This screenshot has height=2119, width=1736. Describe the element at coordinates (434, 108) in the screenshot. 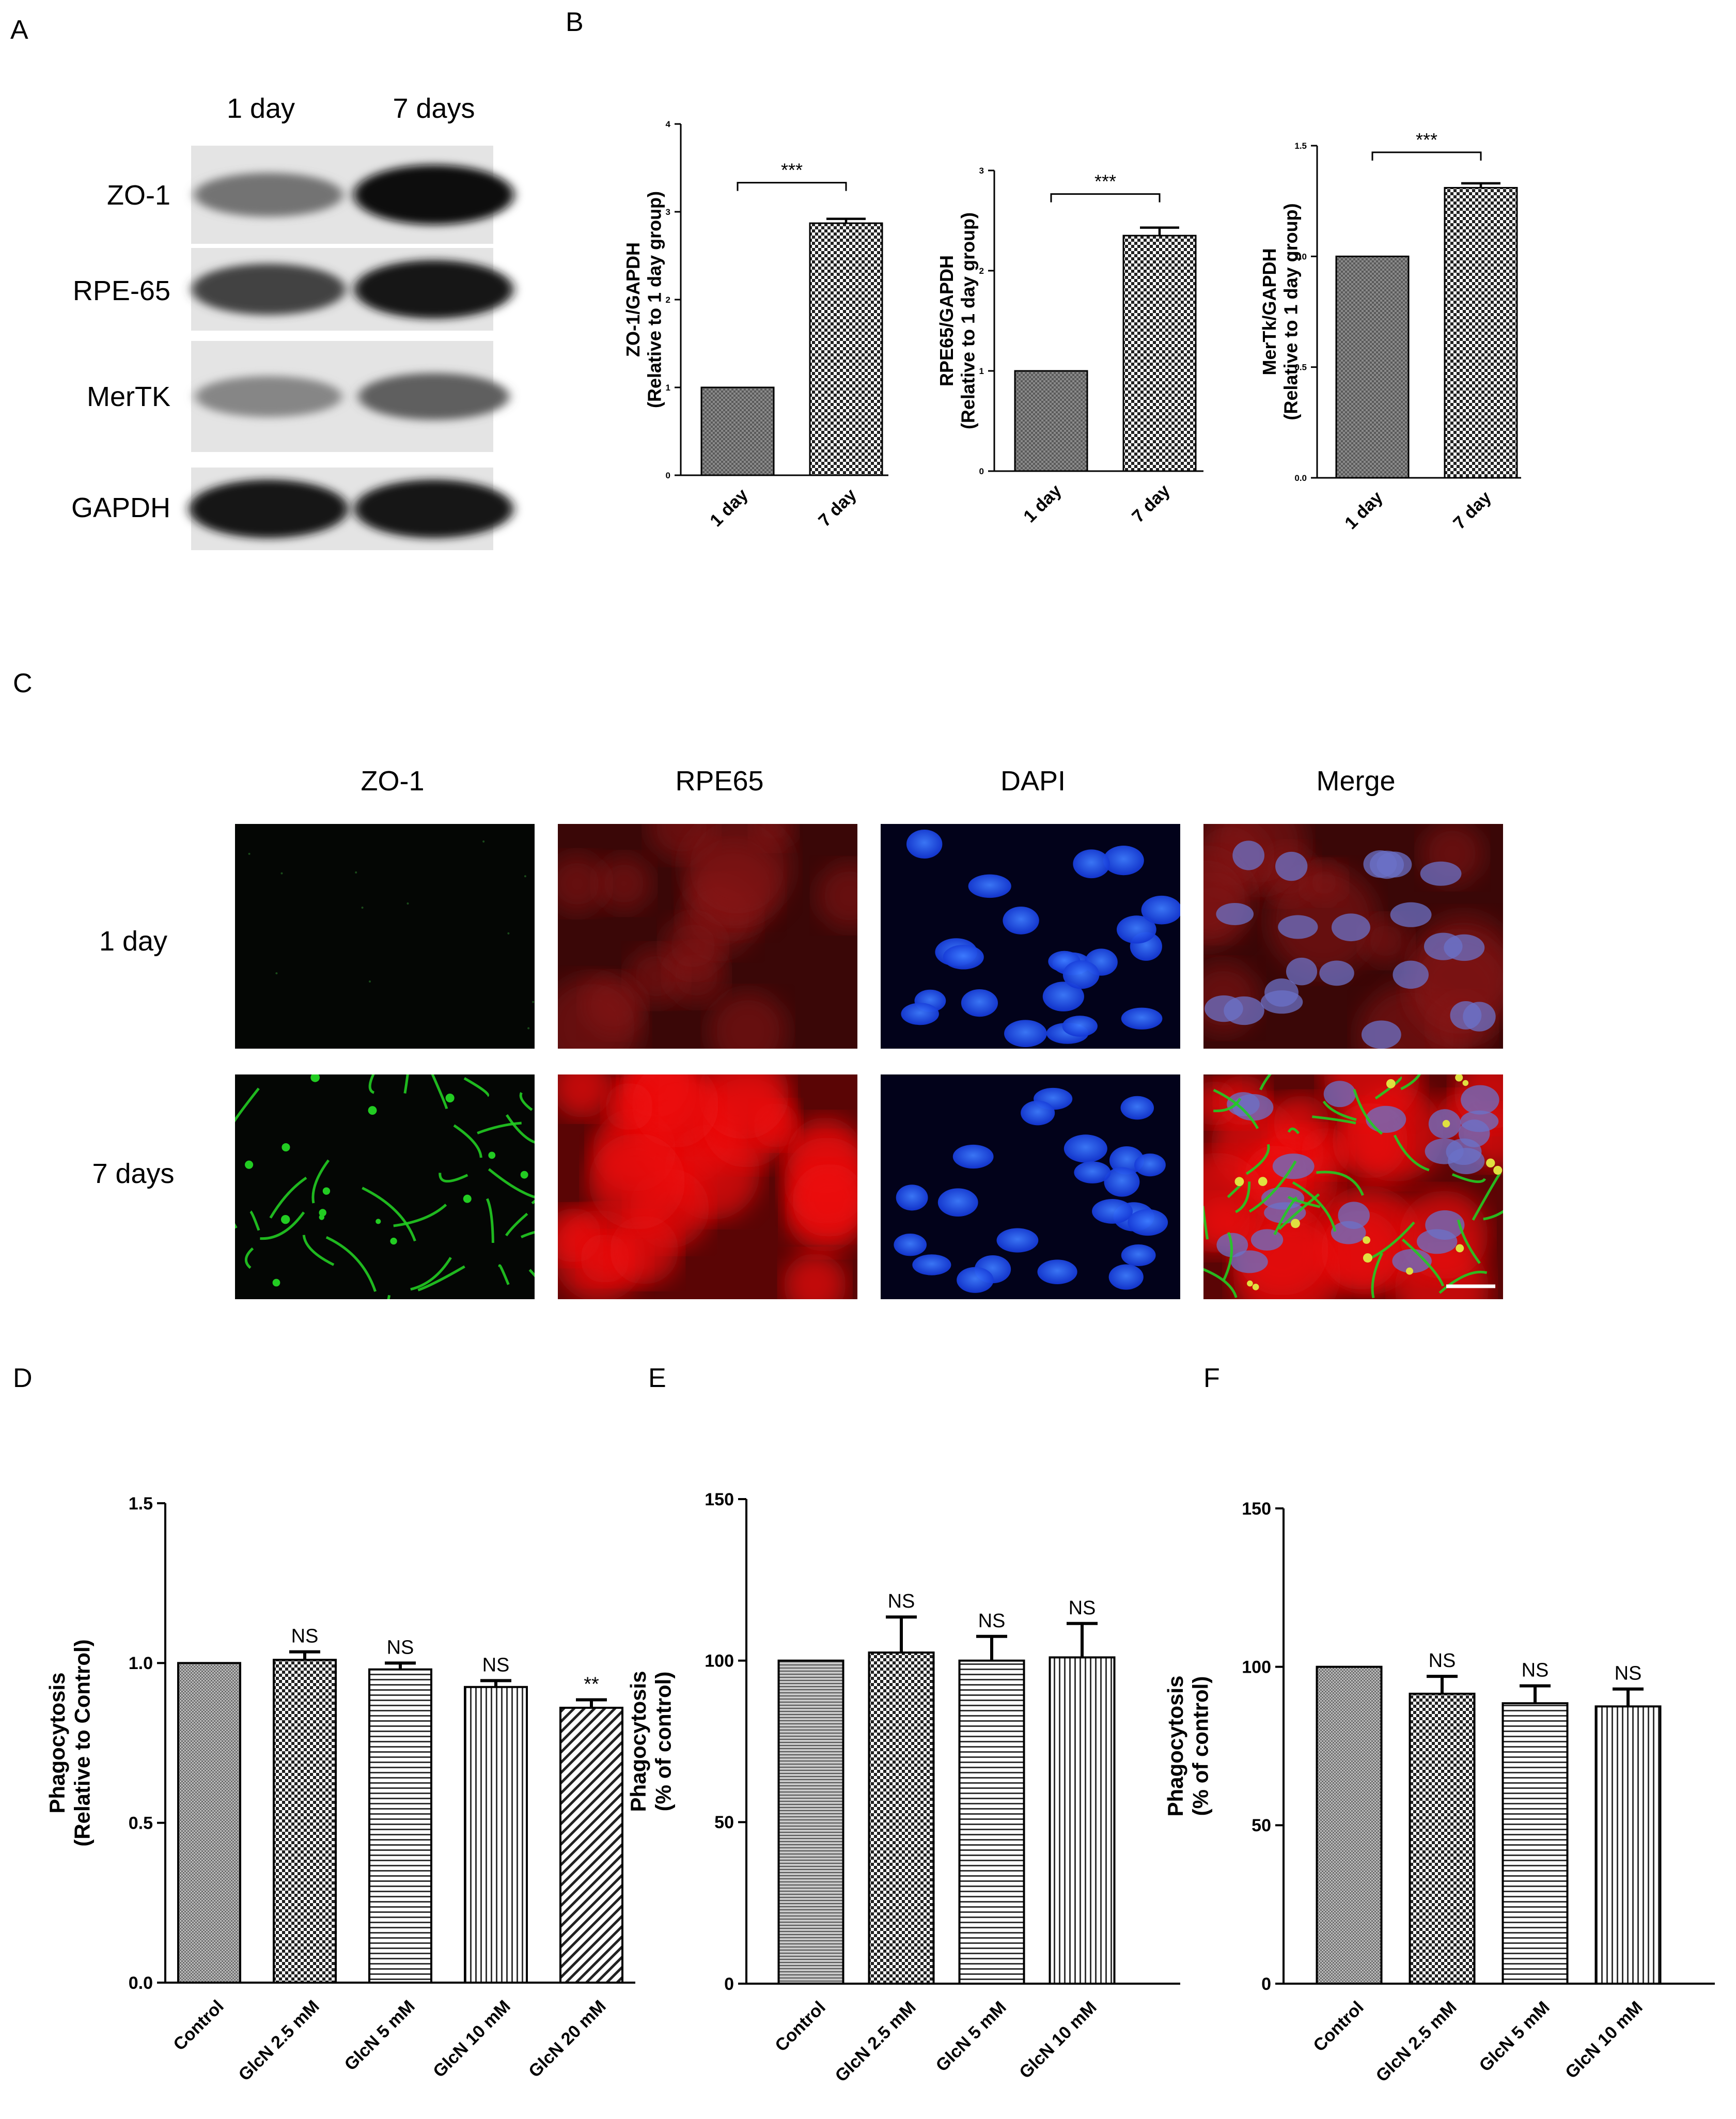

I see `wb-col-label-7days: 7 days` at that location.